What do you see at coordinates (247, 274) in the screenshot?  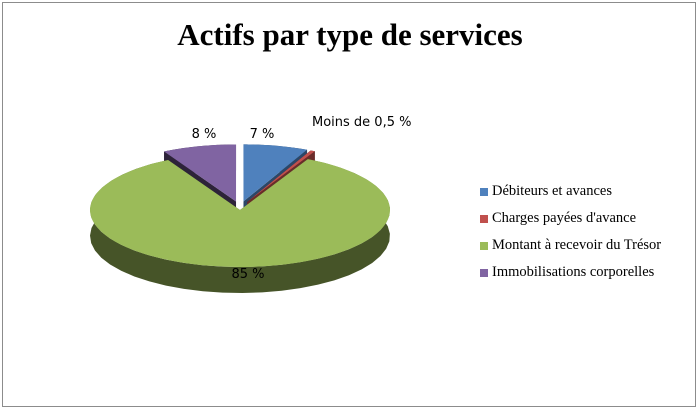 I see `data-label-tresor: 85 %` at bounding box center [247, 274].